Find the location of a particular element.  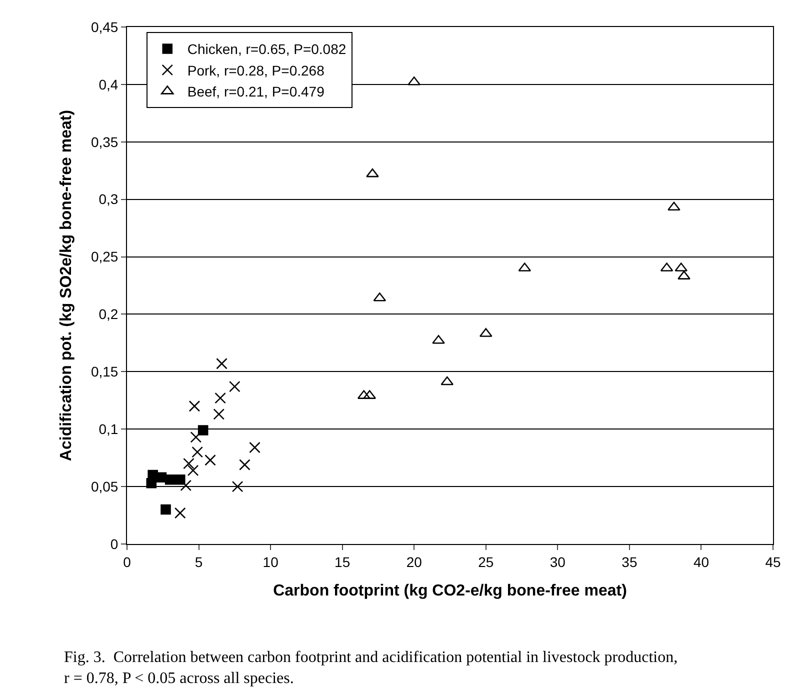

x-tick-label: 40 is located at coordinates (701, 562).